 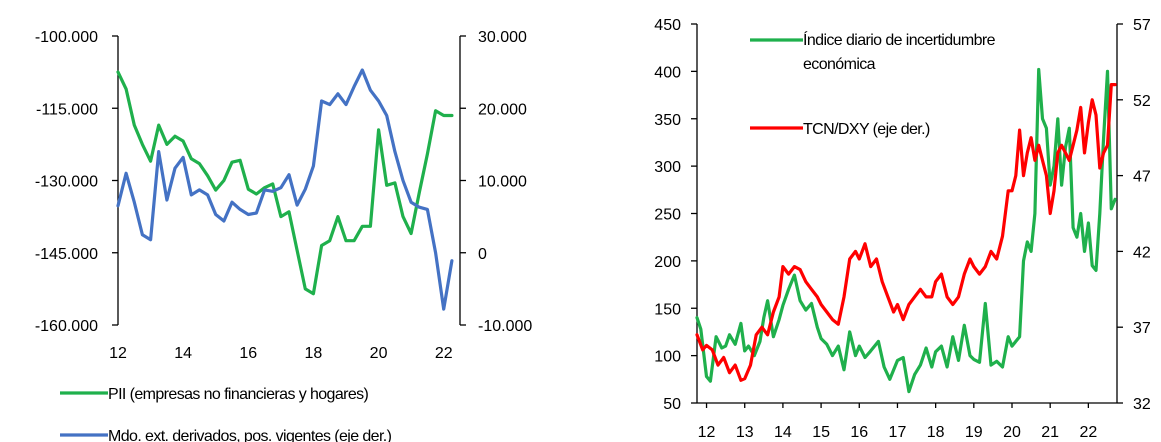 I want to click on left-y-tick-label: 450, so click(x=667, y=25).